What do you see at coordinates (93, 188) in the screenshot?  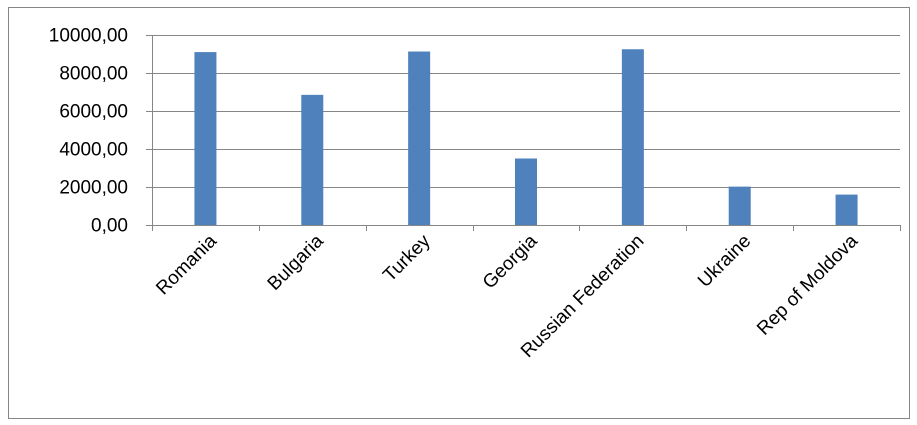 I see `y-tick-label: 2000,00` at bounding box center [93, 188].